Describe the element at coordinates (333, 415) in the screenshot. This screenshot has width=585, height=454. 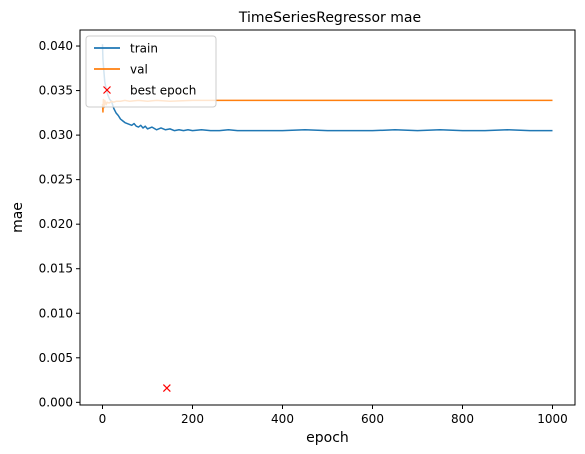
I see `x-axis: 0 200 400 600 800 1000` at that location.